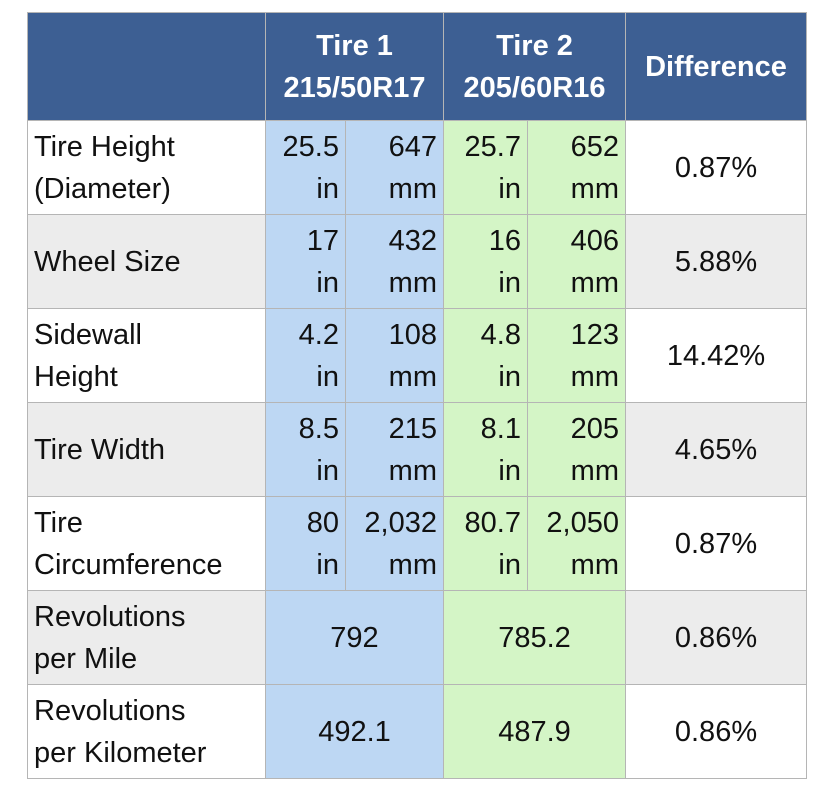 This screenshot has width=832, height=800. I want to click on table-row: Wheel Size 17 in 432 mm 16 in 406 mm 5.88%, so click(417, 261).